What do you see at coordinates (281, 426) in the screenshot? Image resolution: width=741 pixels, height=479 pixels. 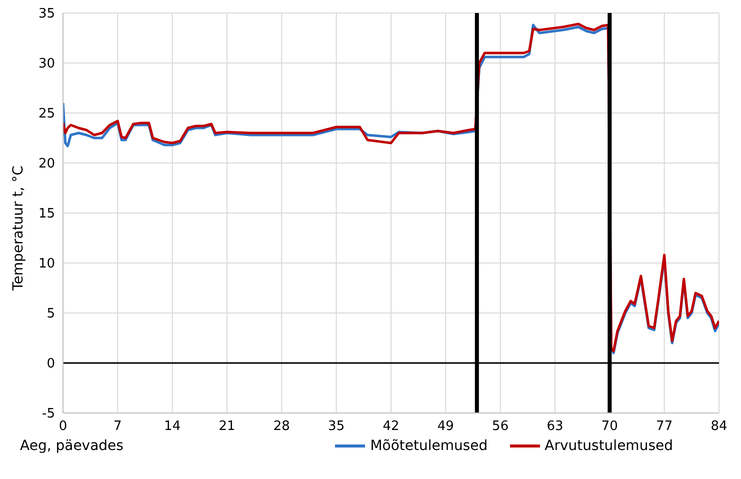 I see `x-tick-label: 28` at bounding box center [281, 426].